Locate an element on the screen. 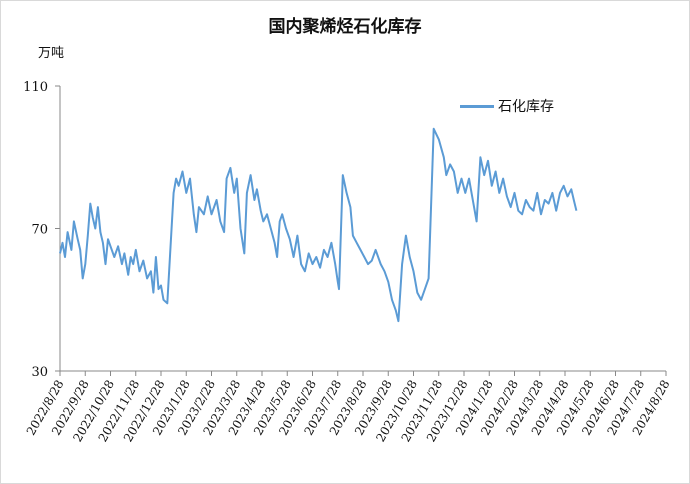 The height and width of the screenshot is (484, 690). y-axis-unit: 万吨 is located at coordinates (51, 53).